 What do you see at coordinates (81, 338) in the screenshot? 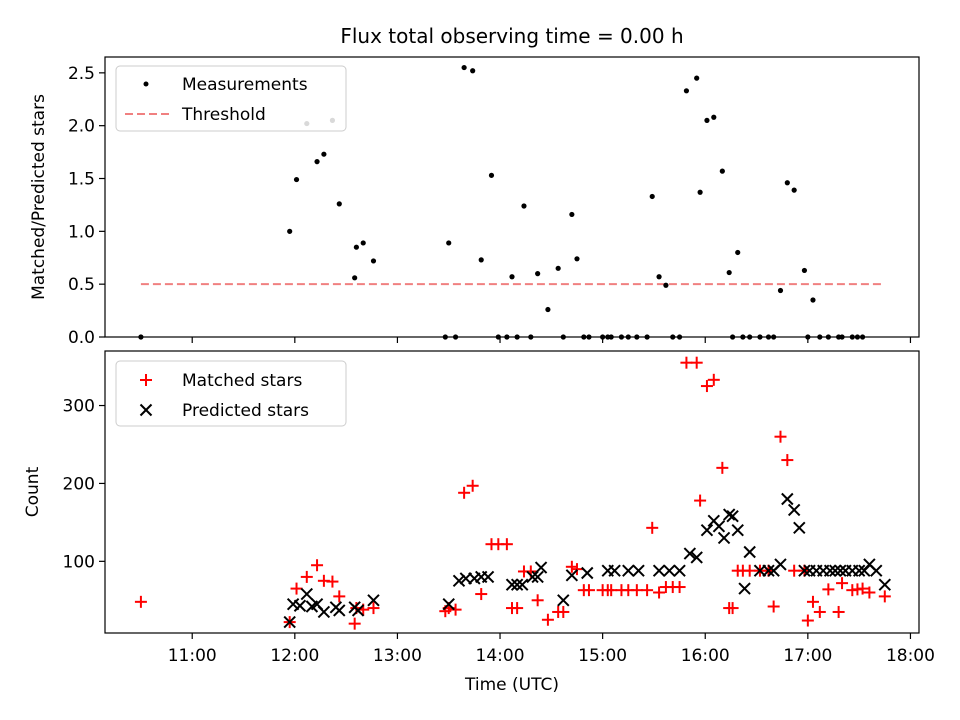
I see `ratio-ytick-label: 0.0` at bounding box center [81, 338].